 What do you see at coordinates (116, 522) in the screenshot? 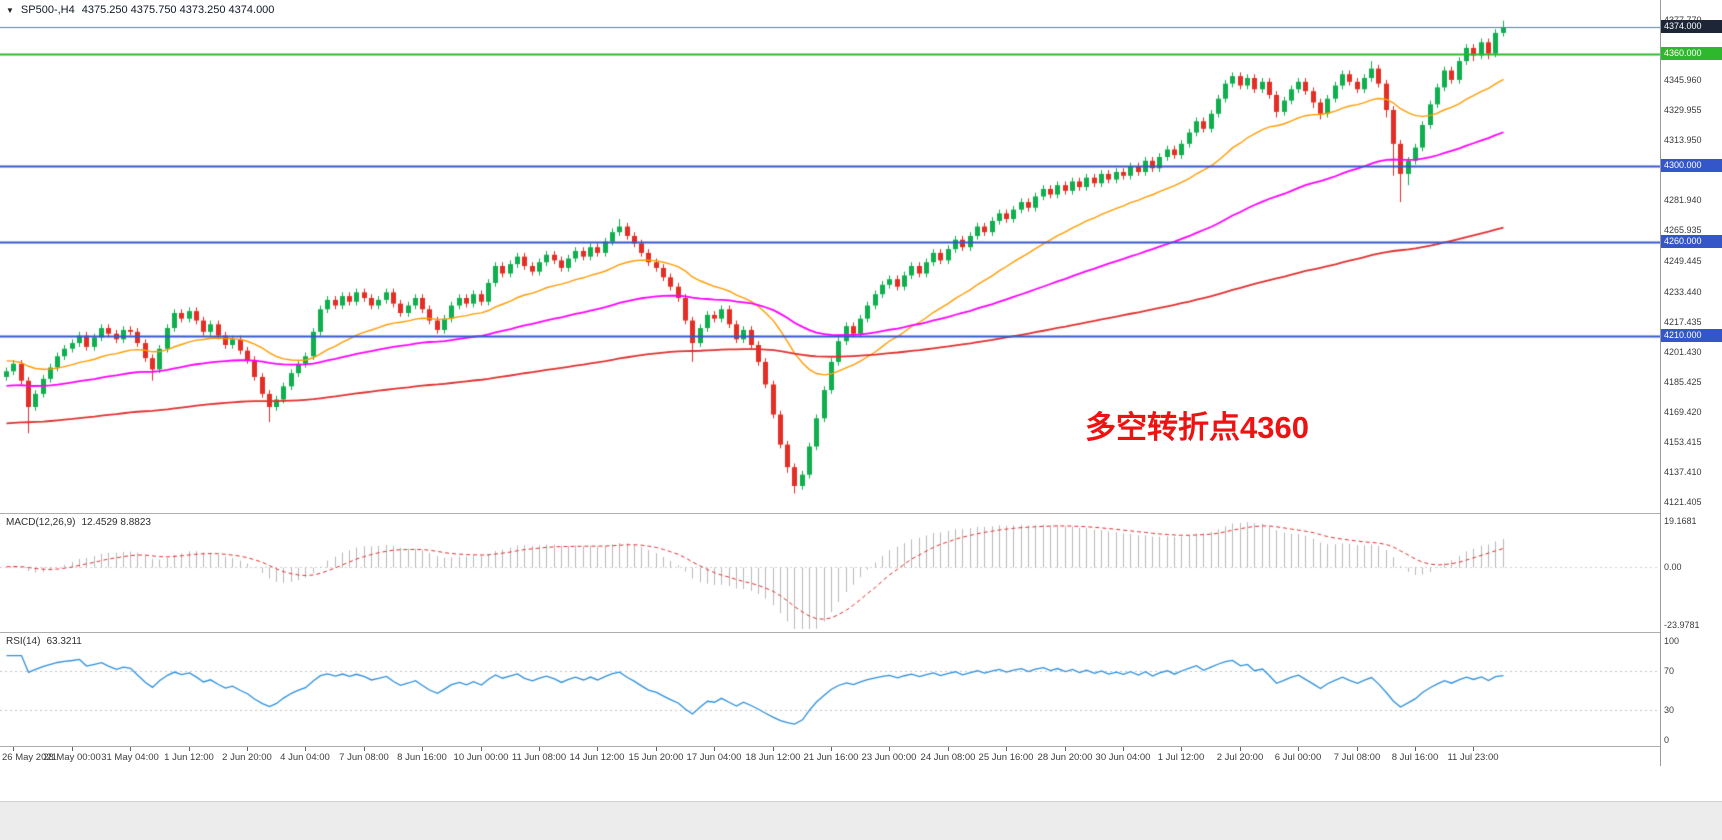
I see `macd-indicator-values: 12.4529 8.8823` at bounding box center [116, 522].